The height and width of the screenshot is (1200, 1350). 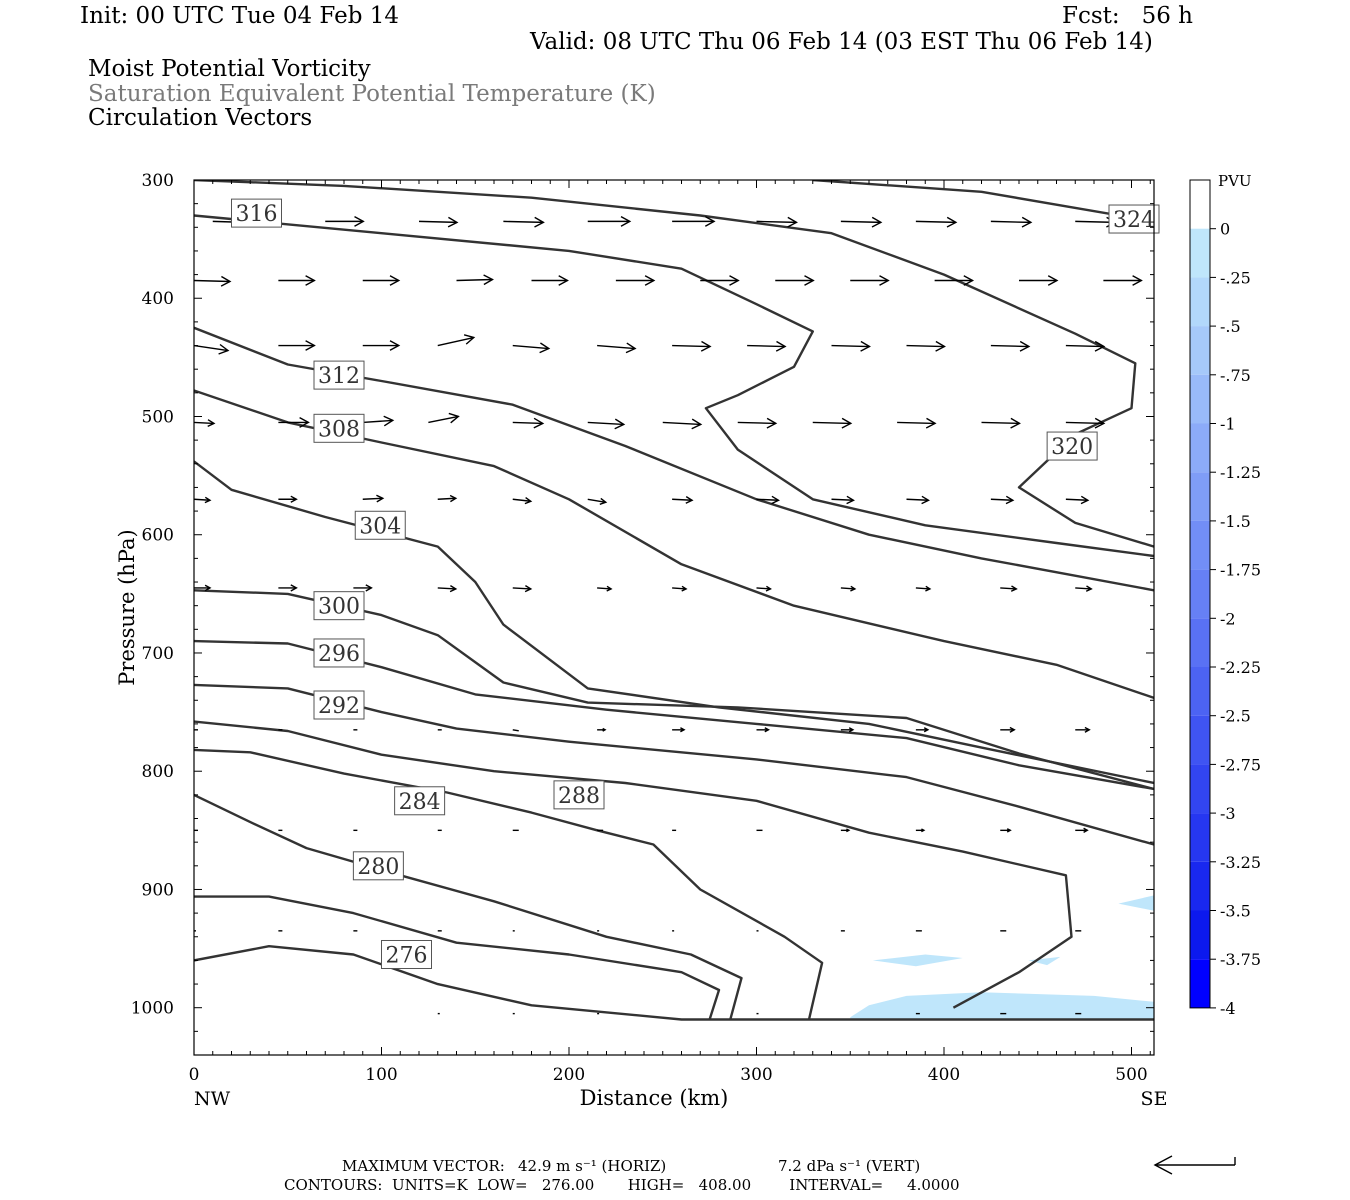 What do you see at coordinates (1240, 862) in the screenshot?
I see `colorbar-label: -3.25` at bounding box center [1240, 862].